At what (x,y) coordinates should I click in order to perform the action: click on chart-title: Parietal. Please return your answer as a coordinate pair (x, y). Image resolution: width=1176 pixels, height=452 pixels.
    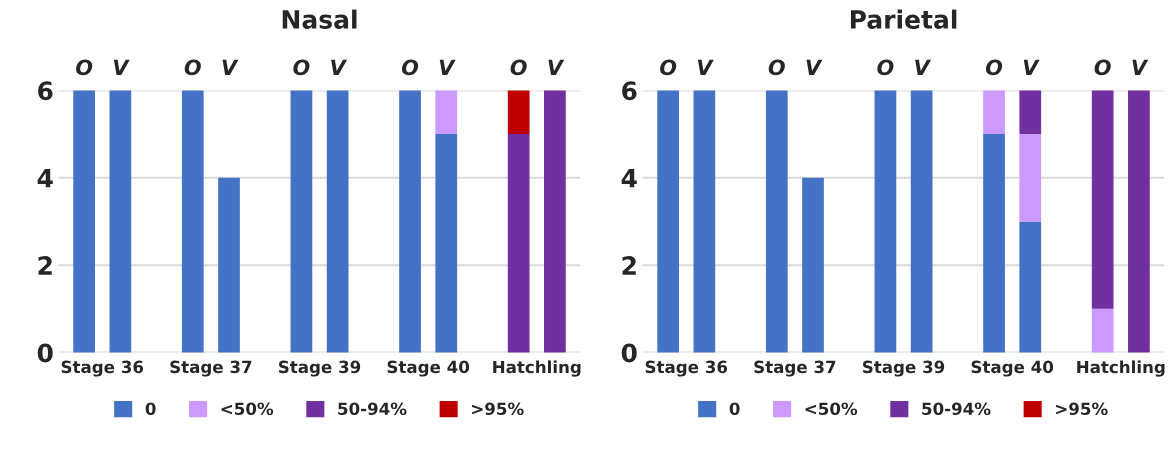
    Looking at the image, I should click on (903, 19).